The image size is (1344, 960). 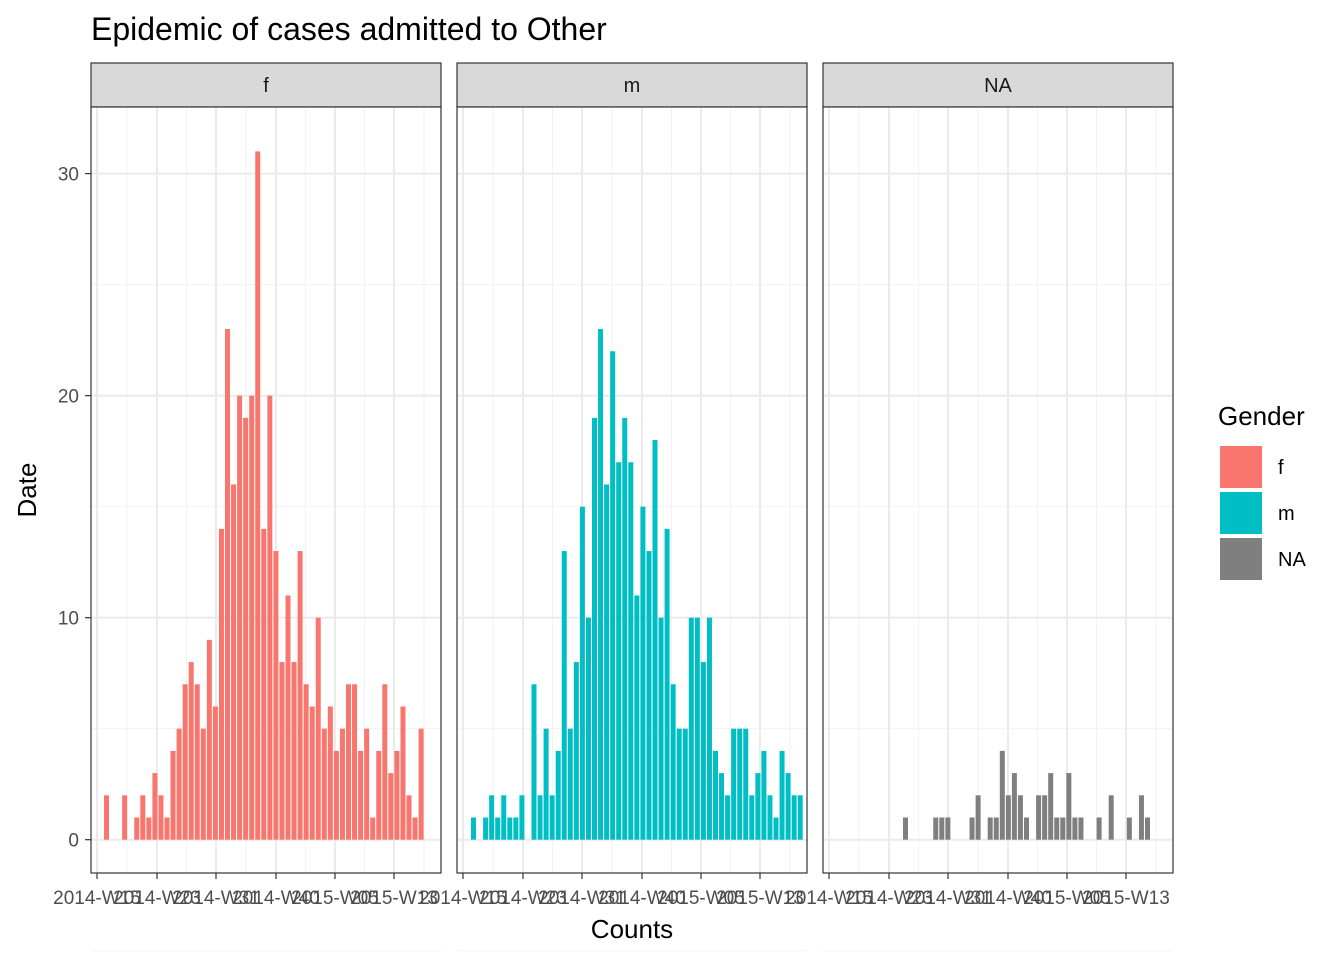 I want to click on legend-title: Gender, so click(x=1261, y=416).